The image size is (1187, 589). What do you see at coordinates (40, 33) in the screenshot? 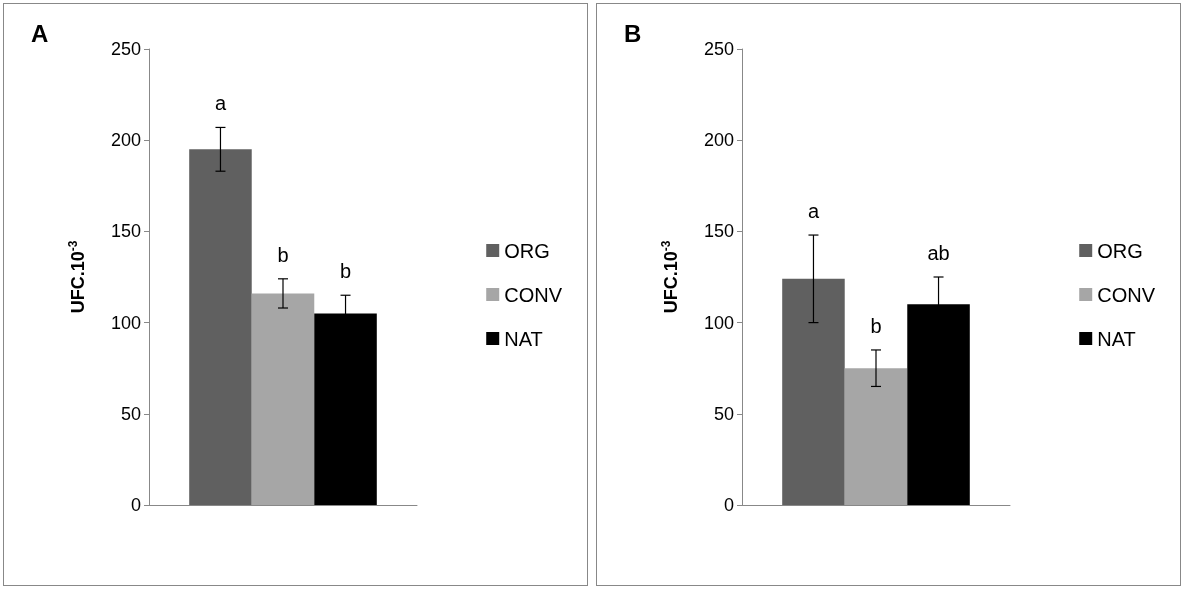
I see `chart-title: A` at bounding box center [40, 33].